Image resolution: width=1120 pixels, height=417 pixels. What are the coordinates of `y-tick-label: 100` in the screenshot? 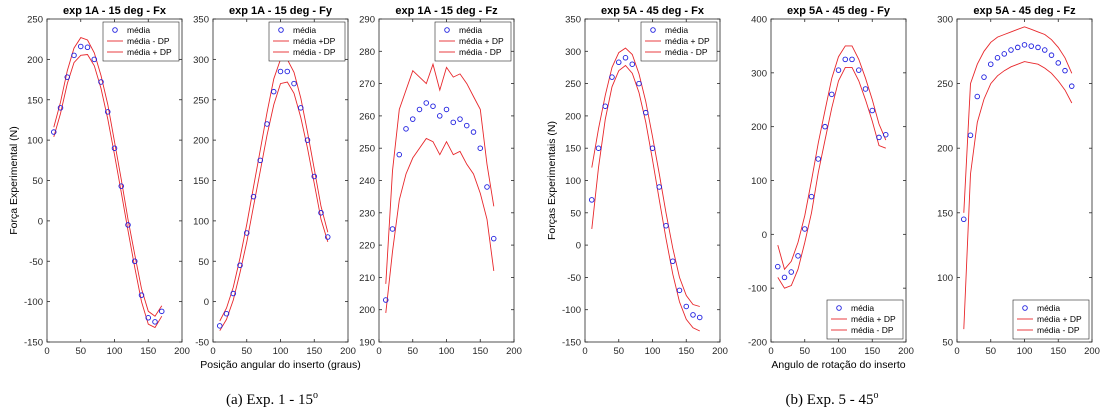 It's located at (35, 141).